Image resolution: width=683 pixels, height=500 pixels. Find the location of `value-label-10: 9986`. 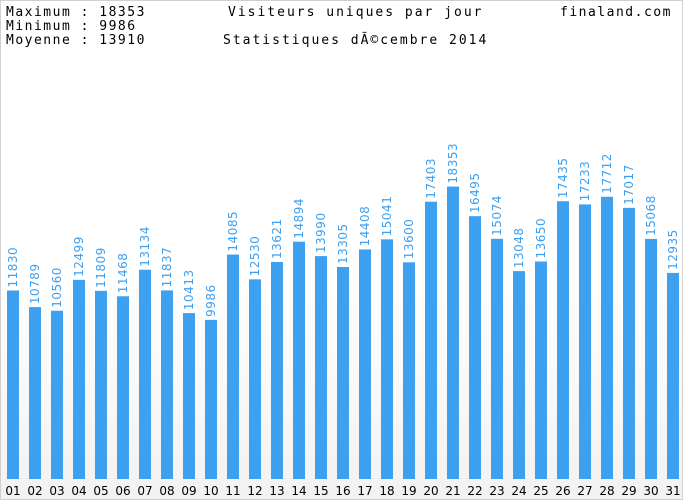

value-label-10: 9986 is located at coordinates (211, 300).